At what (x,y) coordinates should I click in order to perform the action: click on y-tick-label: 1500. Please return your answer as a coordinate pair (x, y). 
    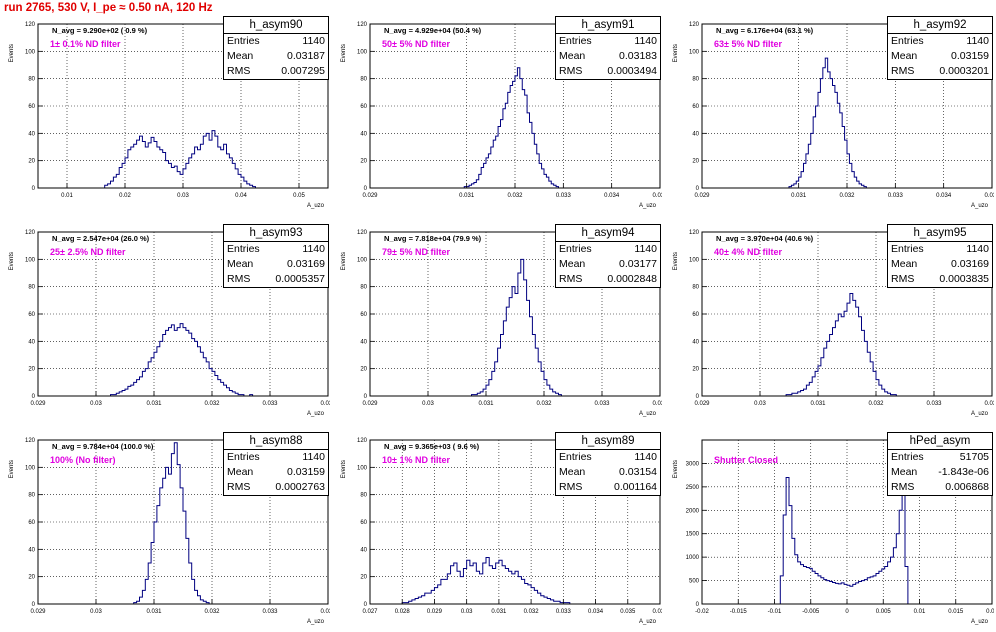
    Looking at the image, I should click on (693, 535).